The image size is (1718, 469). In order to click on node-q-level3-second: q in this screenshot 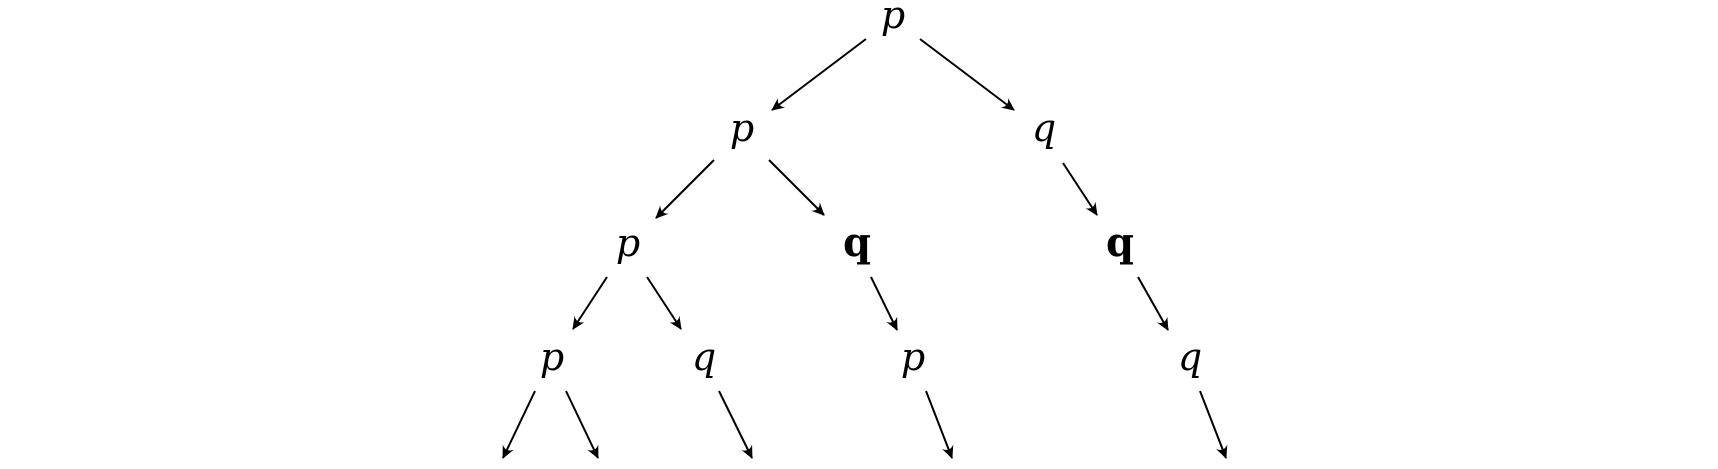, I will do `click(704, 357)`.